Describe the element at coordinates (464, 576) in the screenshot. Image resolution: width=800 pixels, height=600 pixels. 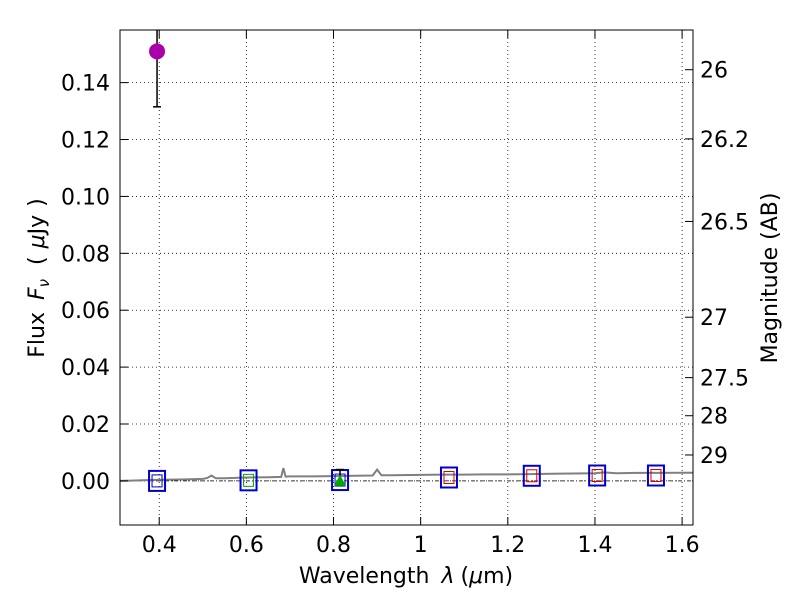
I see `x-axis-label-unit-open: (` at that location.